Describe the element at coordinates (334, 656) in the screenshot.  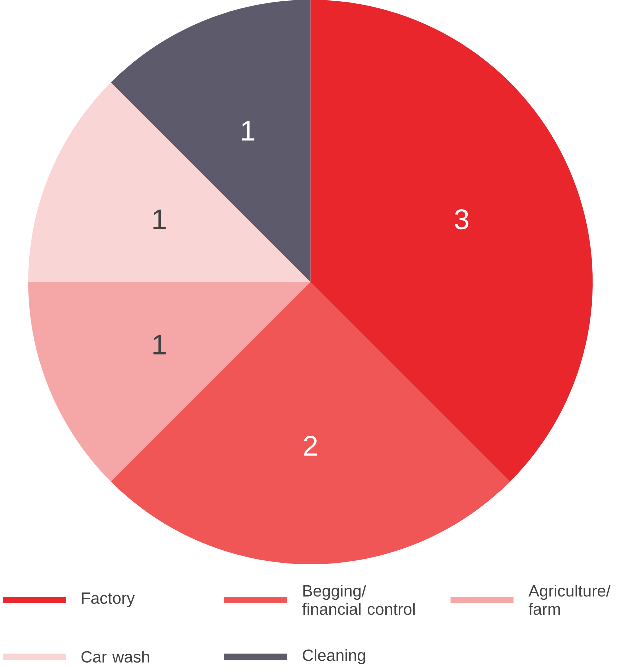
I see `legend-label: Cleaning` at that location.